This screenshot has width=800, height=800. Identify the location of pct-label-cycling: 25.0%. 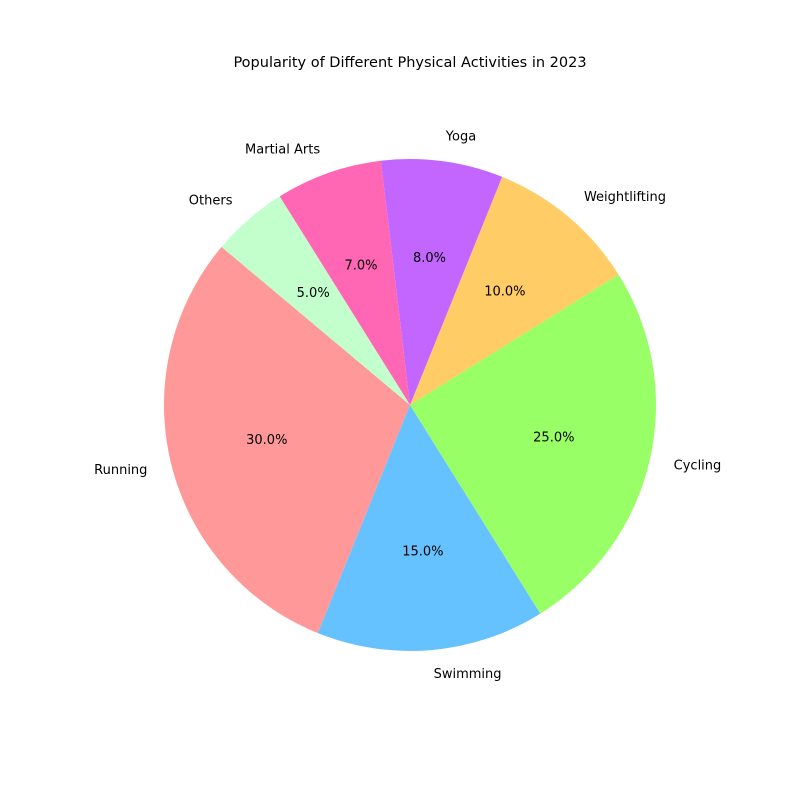
(553, 438).